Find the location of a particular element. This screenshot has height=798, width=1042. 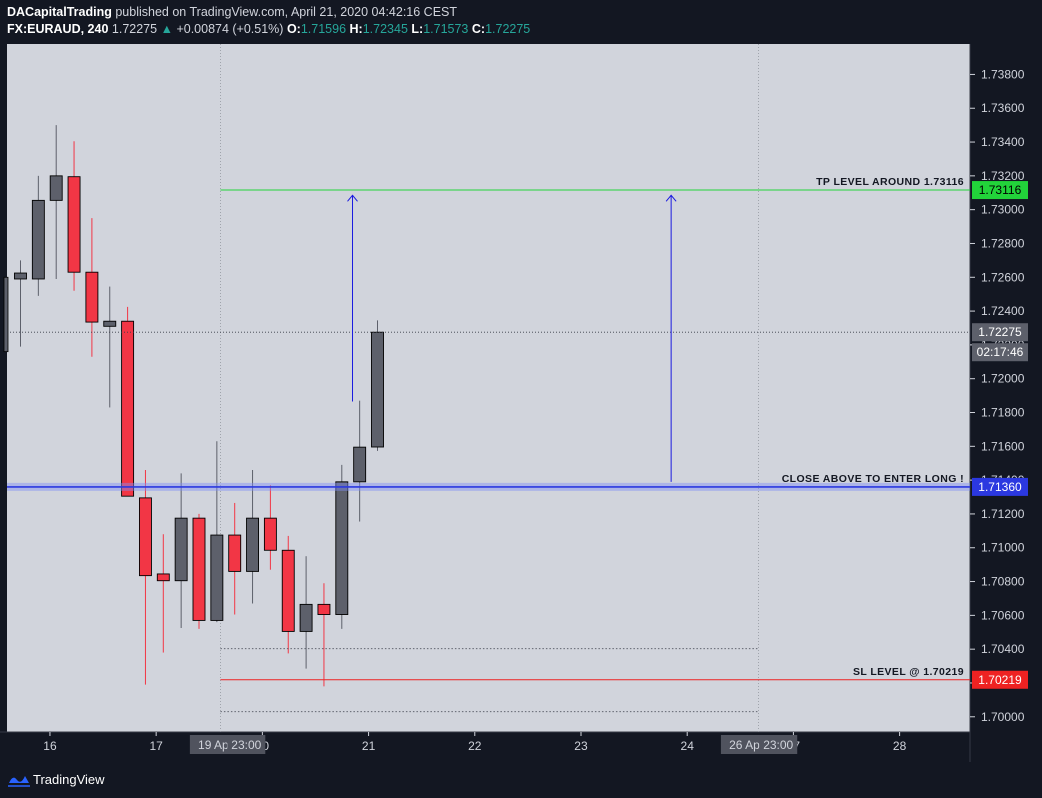

sl-level-label: SL LEVEL @ 1.70219 is located at coordinates (908, 672).